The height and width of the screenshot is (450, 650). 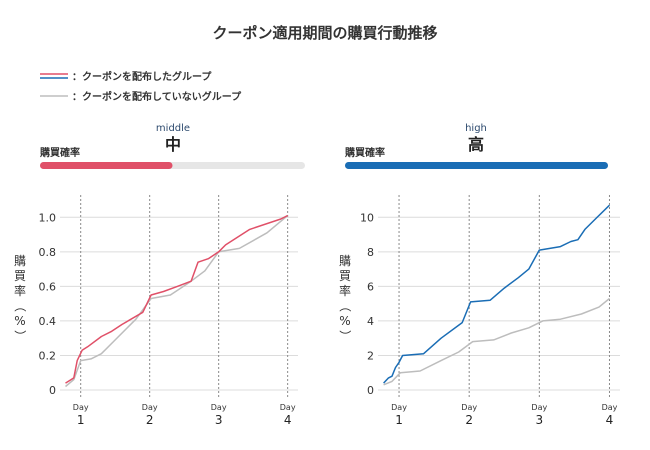 What do you see at coordinates (173, 128) in the screenshot?
I see `level-english-label: middle` at bounding box center [173, 128].